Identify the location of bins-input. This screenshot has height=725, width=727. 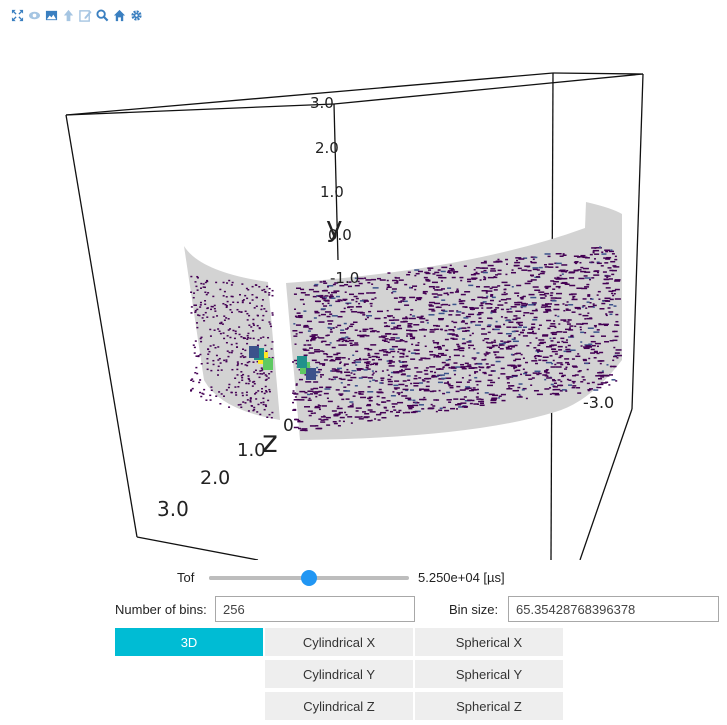
(315, 609).